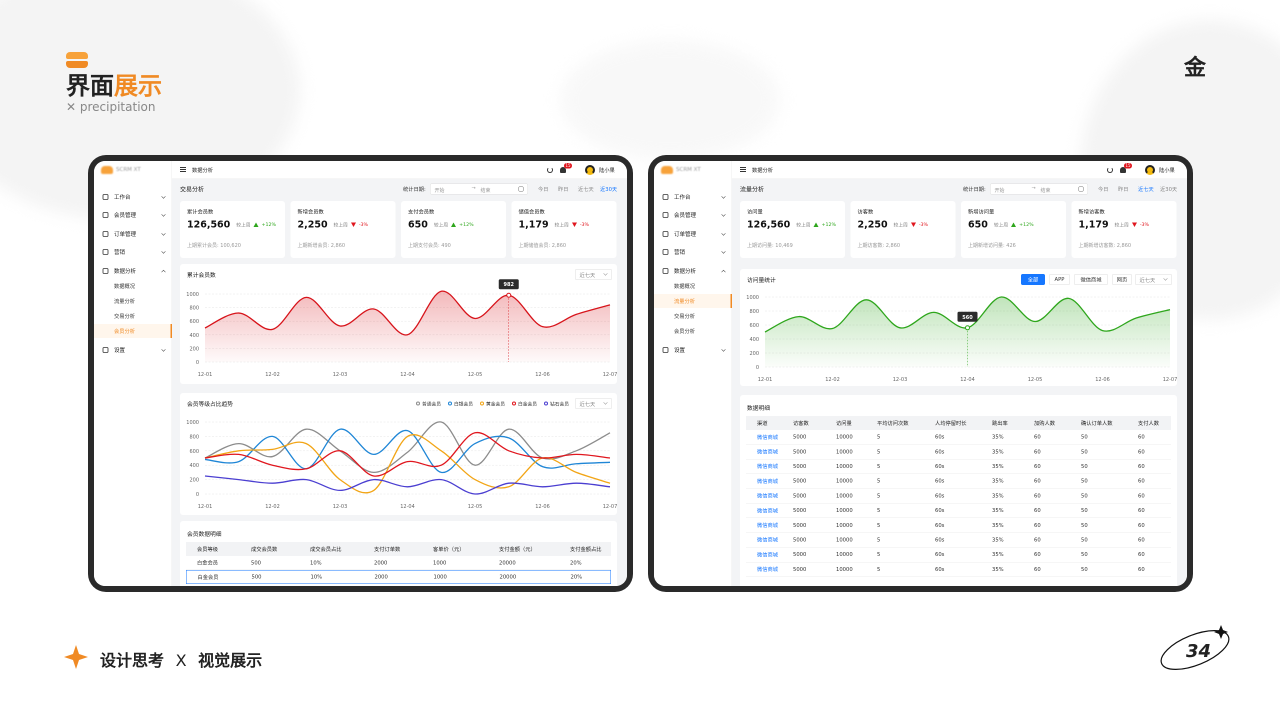 Image resolution: width=1280 pixels, height=720 pixels. I want to click on kpi-card: 新增访客数 1,179 较上周 -3% 上期新增访客数: 2,860, so click(1124, 229).